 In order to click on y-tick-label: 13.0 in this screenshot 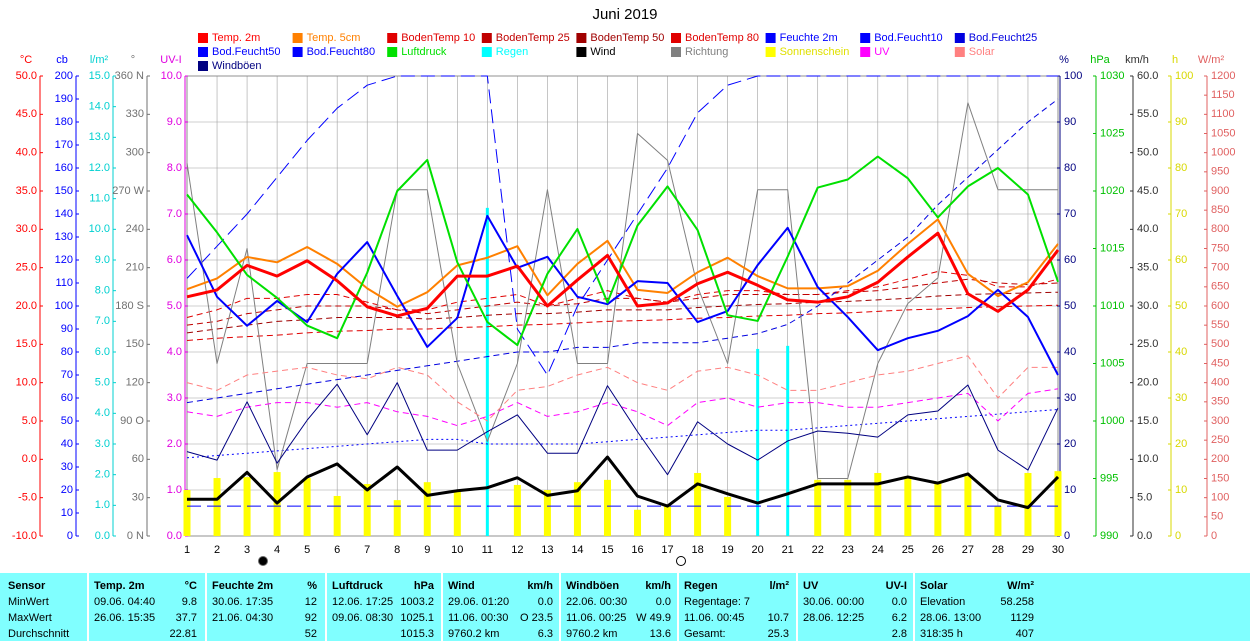, I will do `click(99, 137)`.